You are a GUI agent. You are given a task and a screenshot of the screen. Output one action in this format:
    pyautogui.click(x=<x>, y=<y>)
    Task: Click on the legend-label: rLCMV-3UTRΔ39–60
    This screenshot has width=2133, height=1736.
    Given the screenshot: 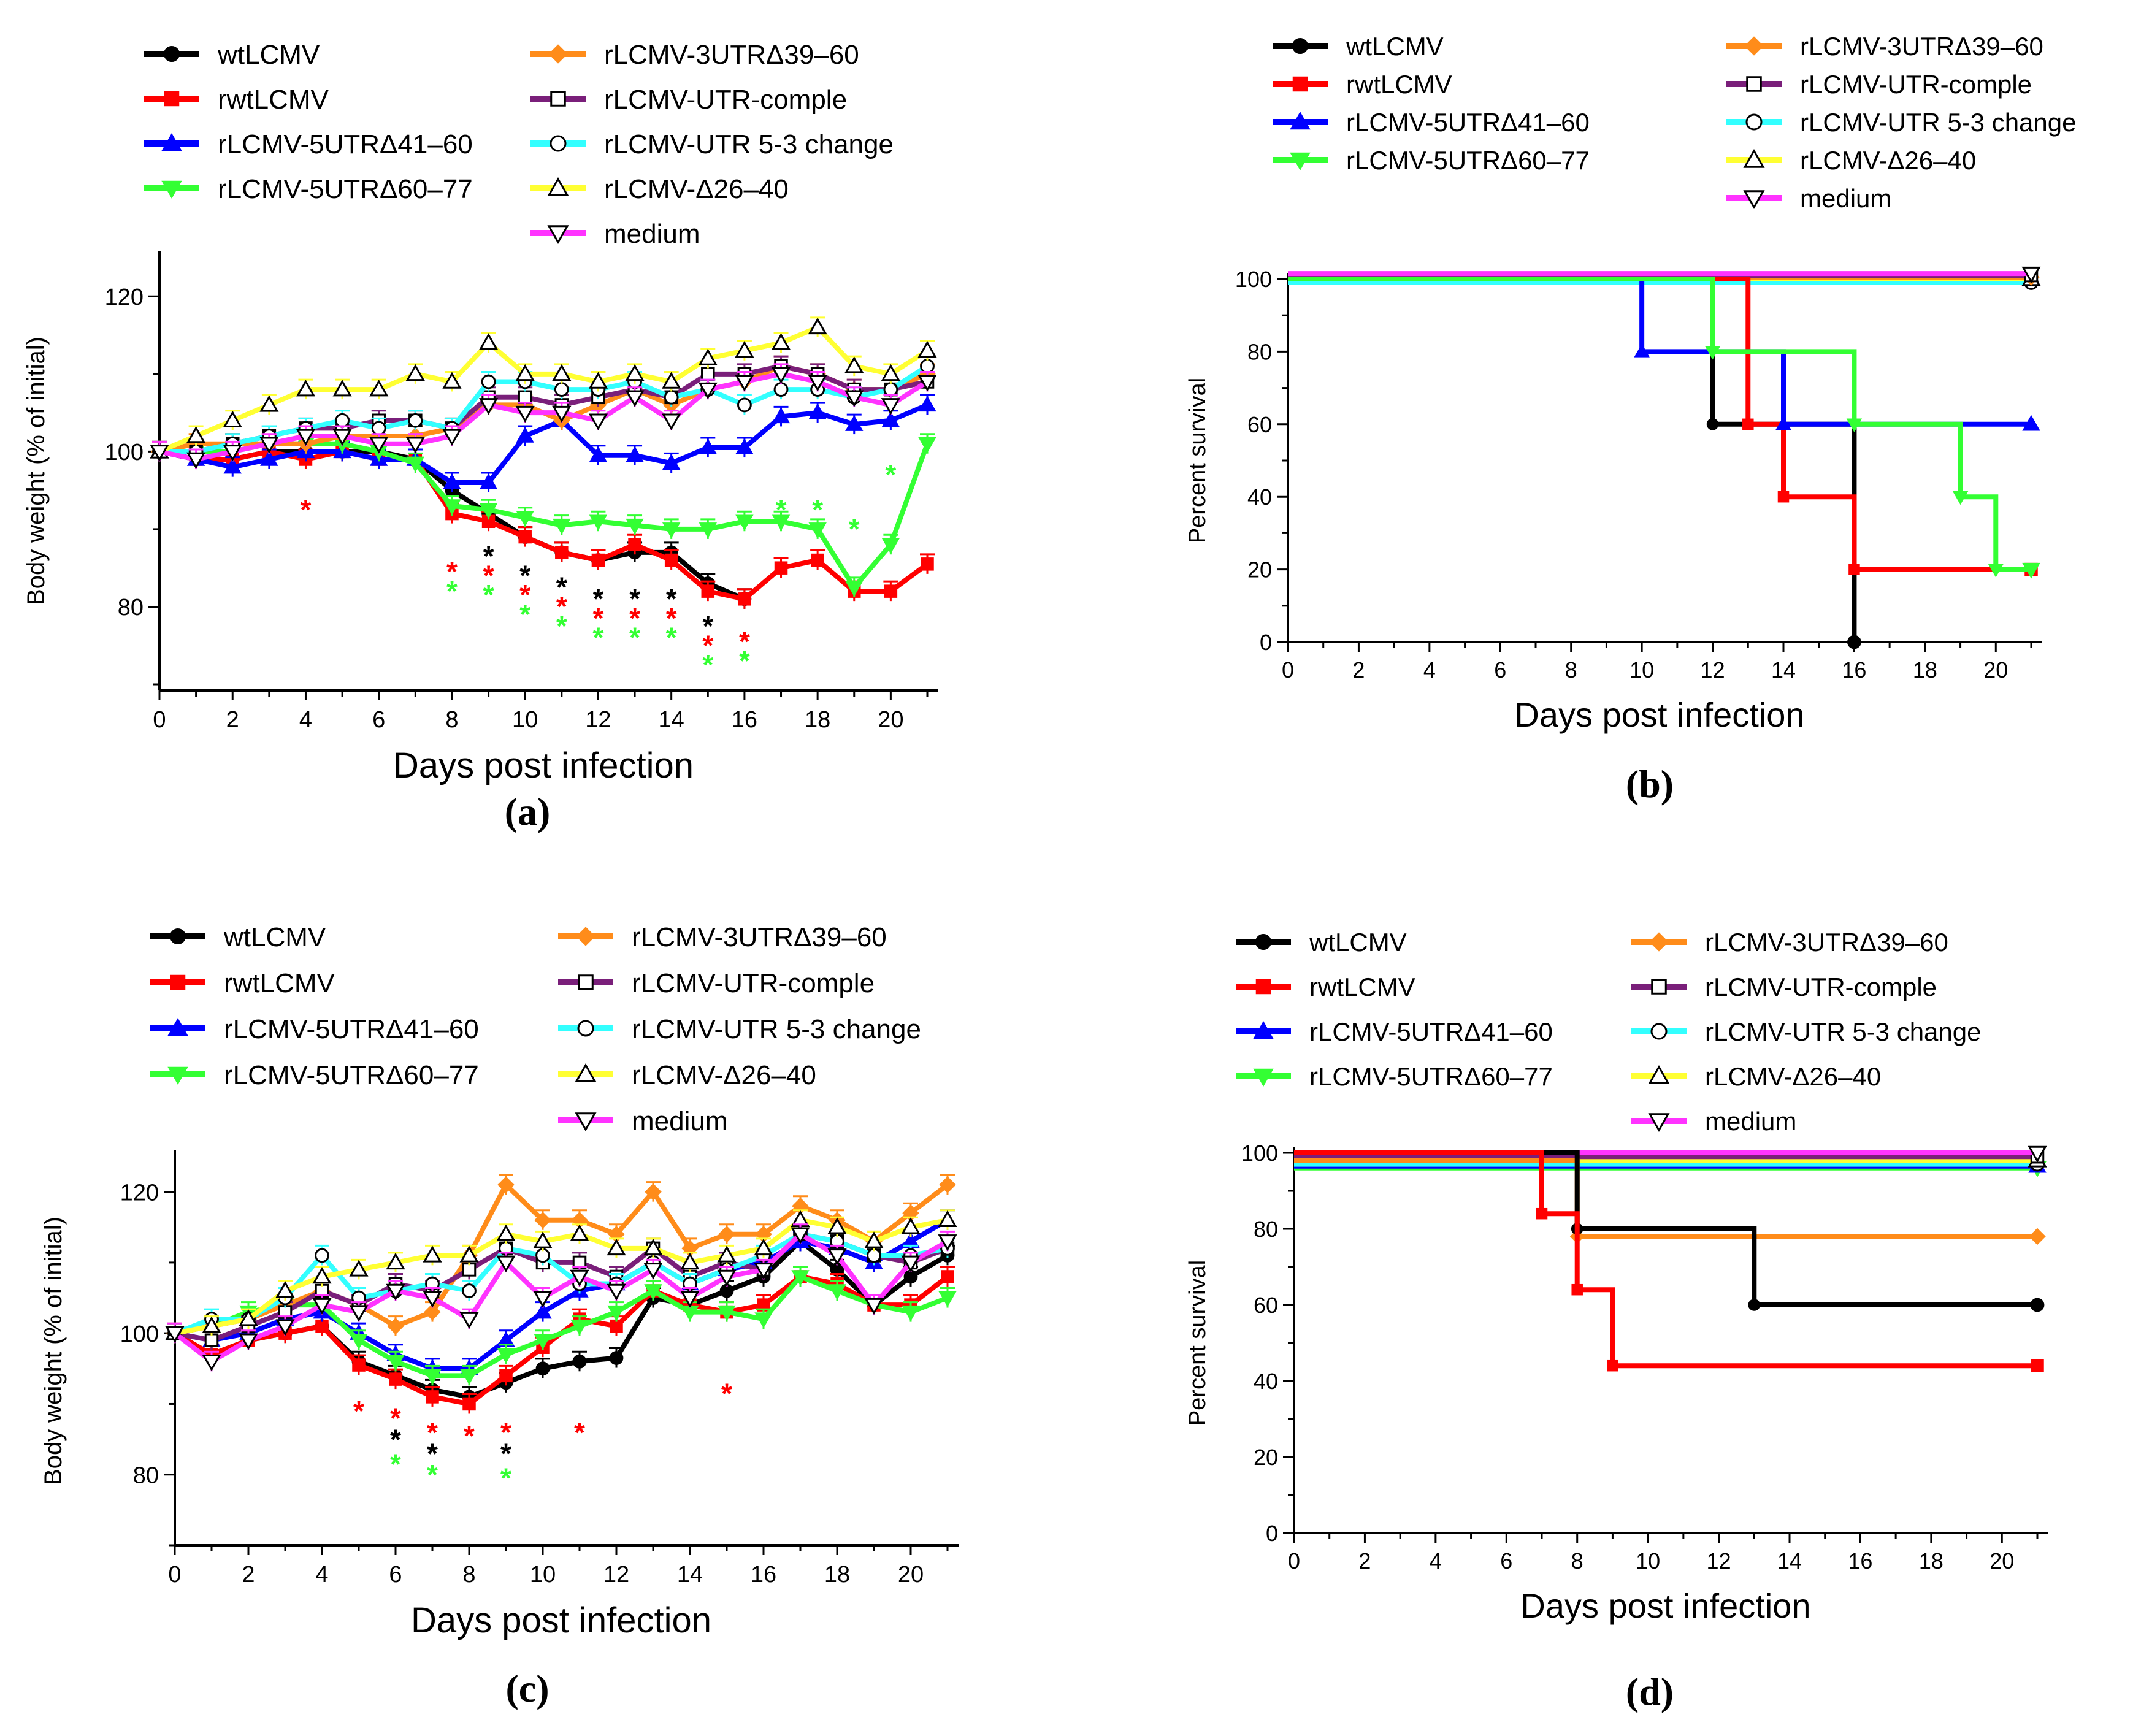 What is the action you would take?
    pyautogui.click(x=1826, y=942)
    